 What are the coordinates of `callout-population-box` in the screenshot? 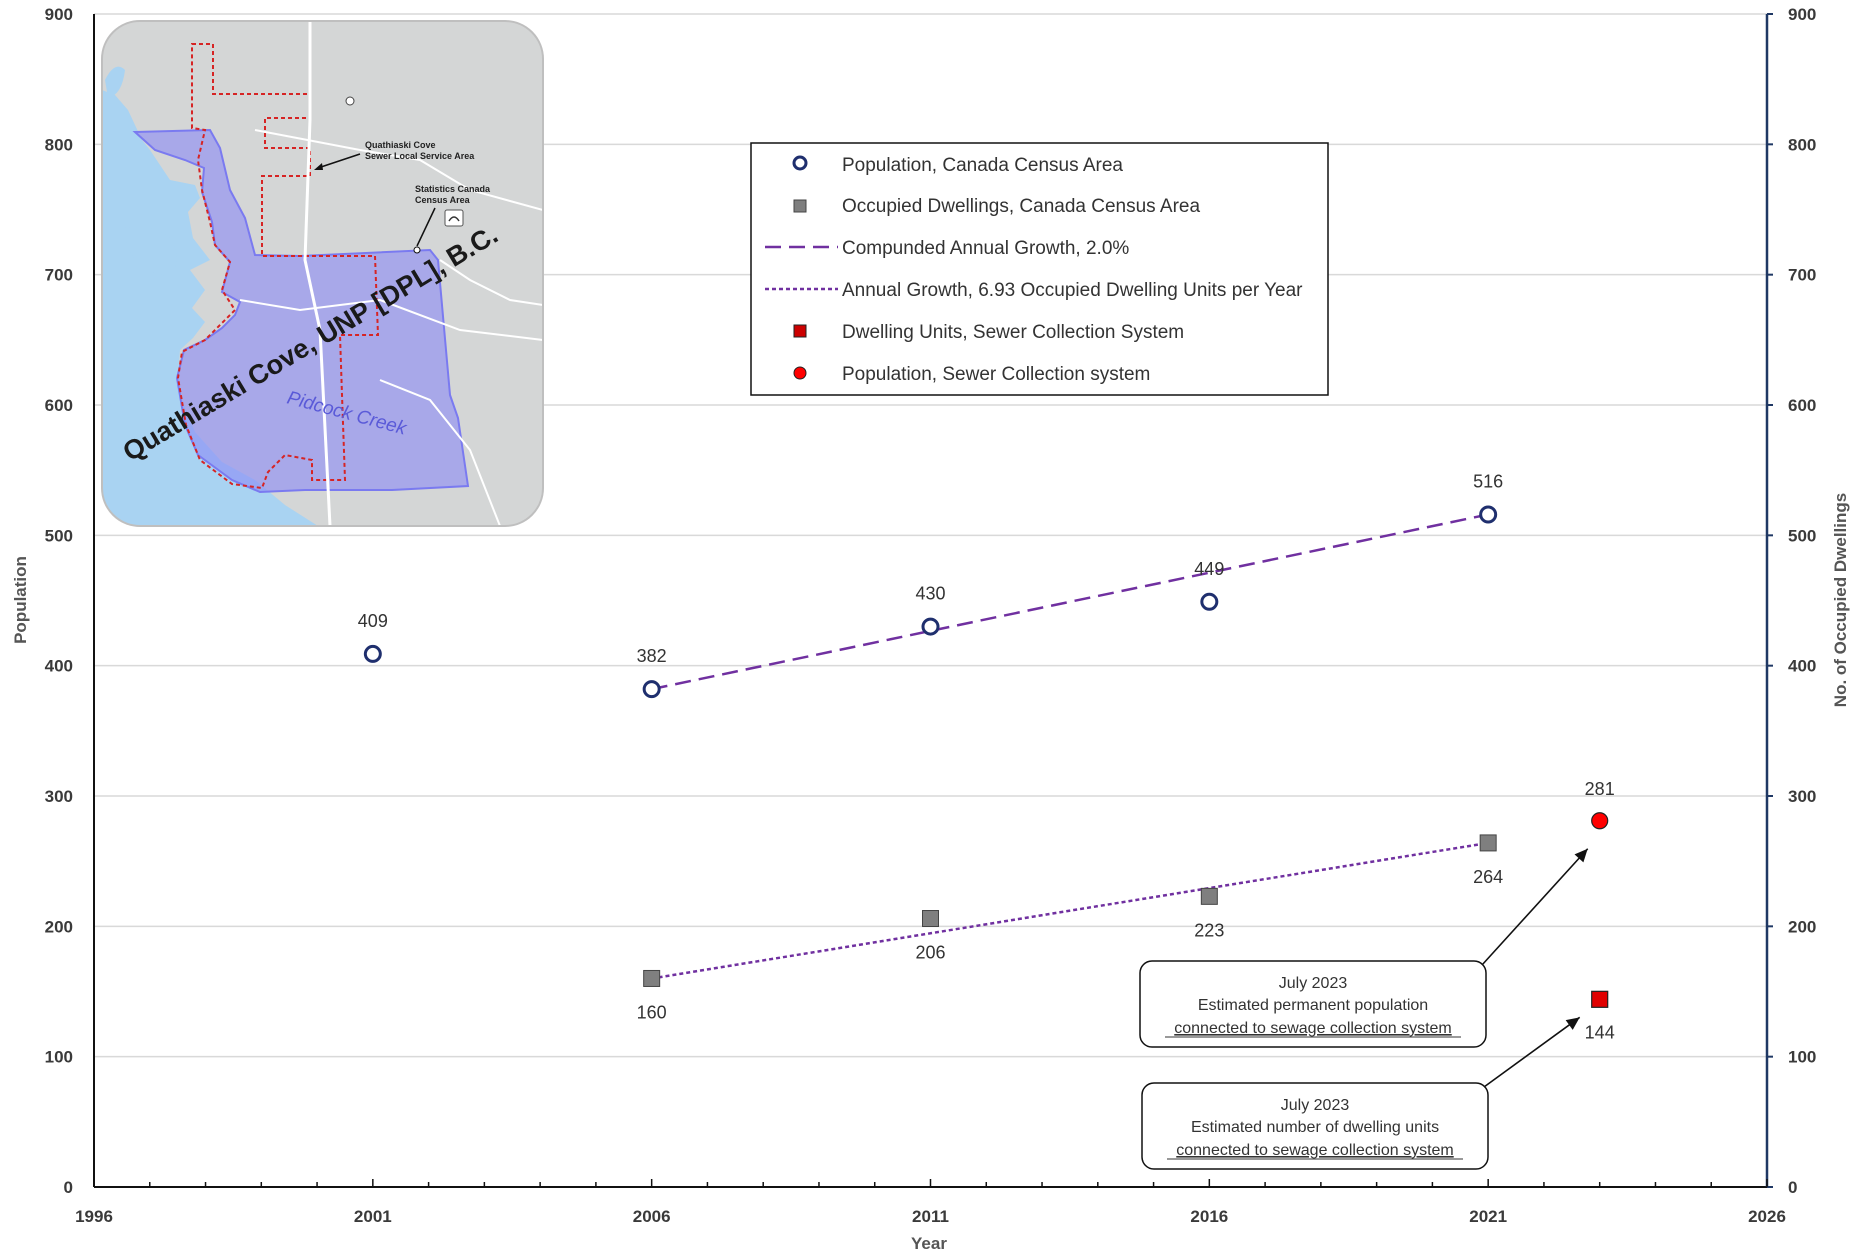 It's located at (1313, 1004).